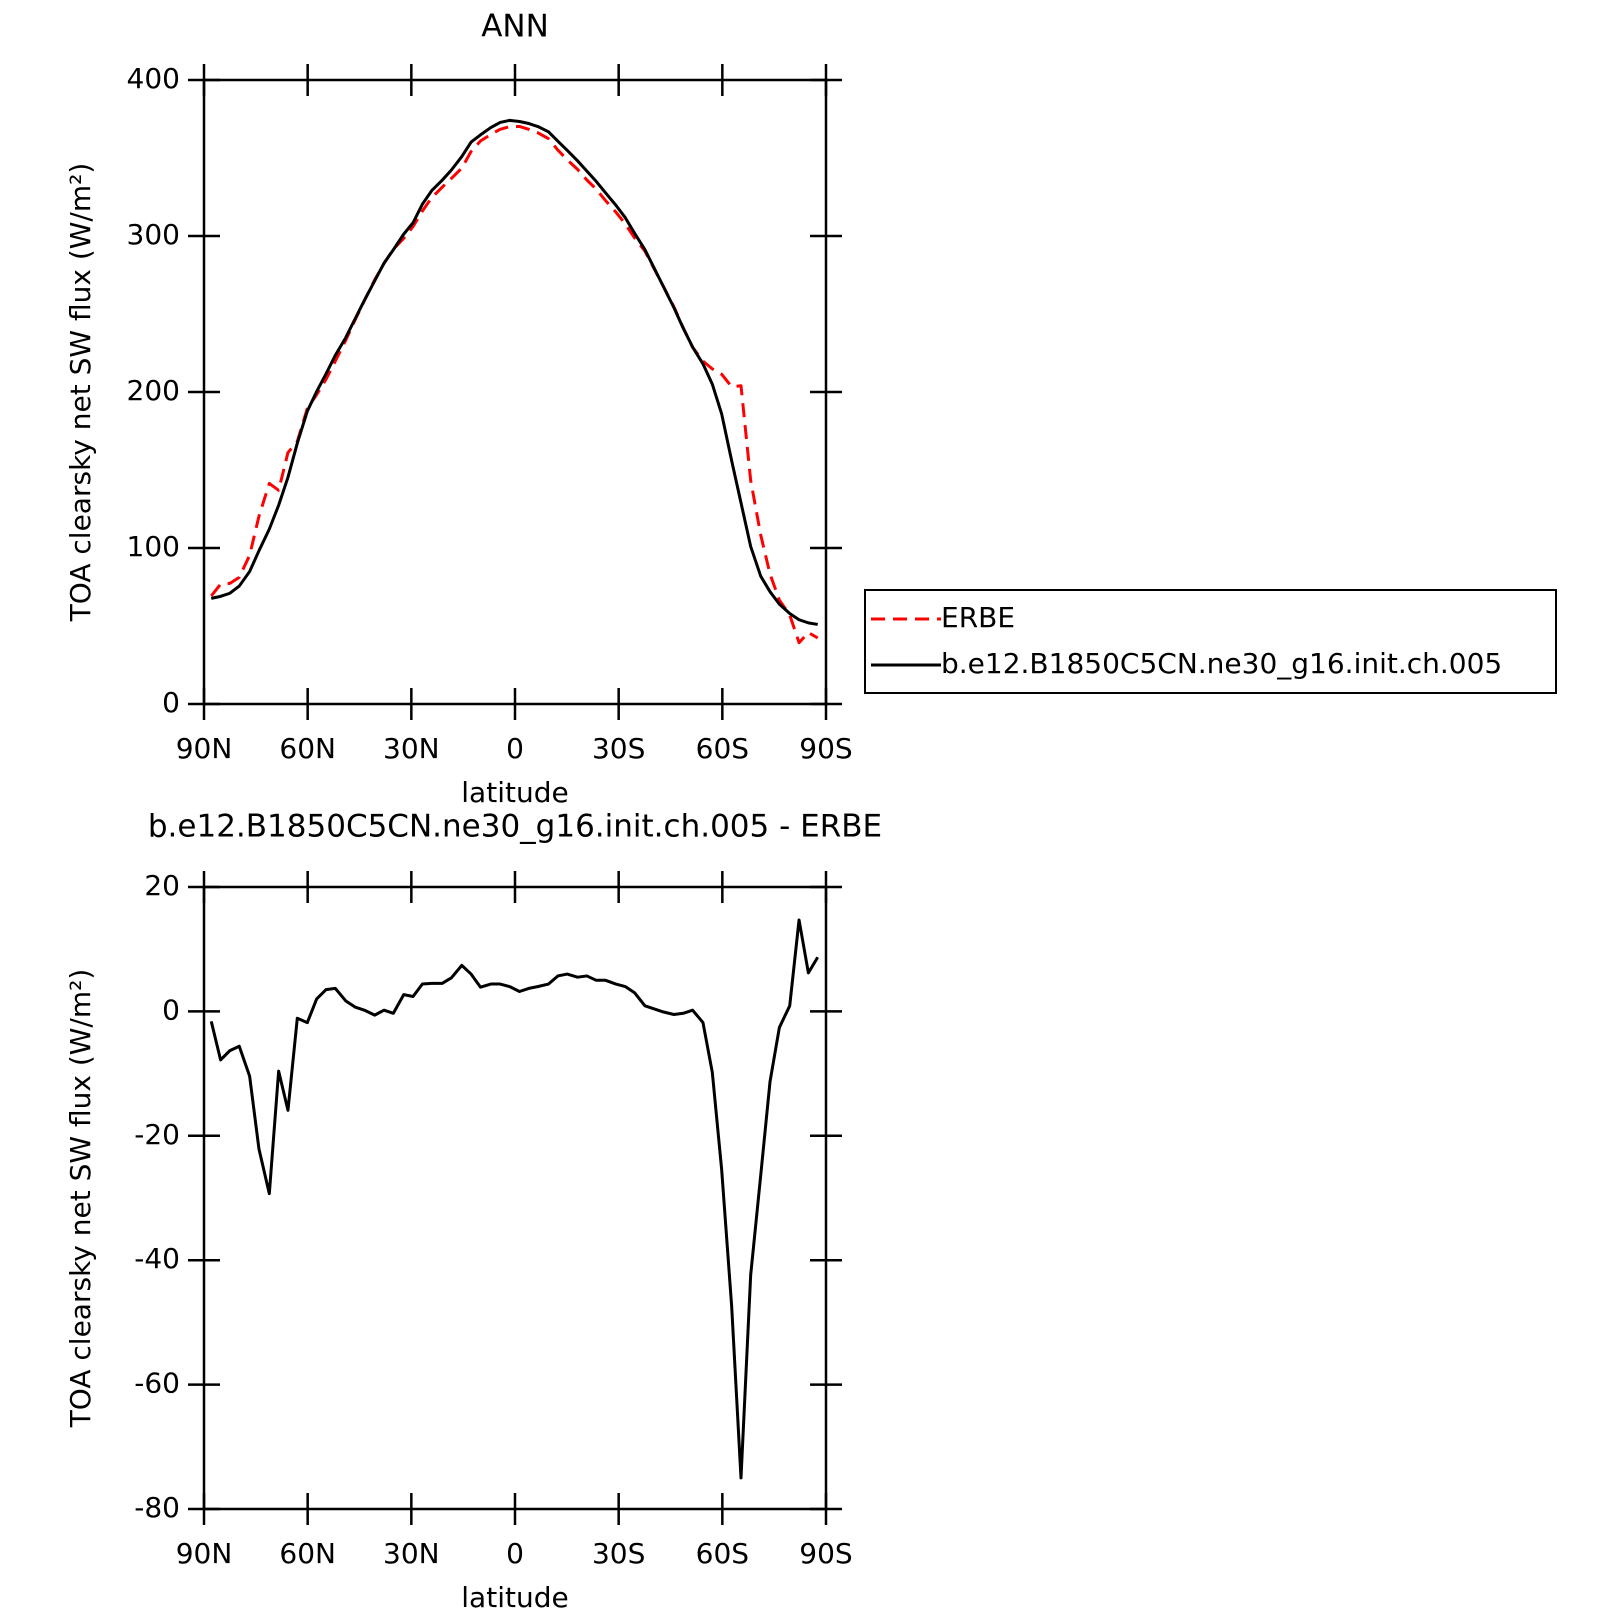  Describe the element at coordinates (157, 1258) in the screenshot. I see `y-tick-label: -40` at that location.